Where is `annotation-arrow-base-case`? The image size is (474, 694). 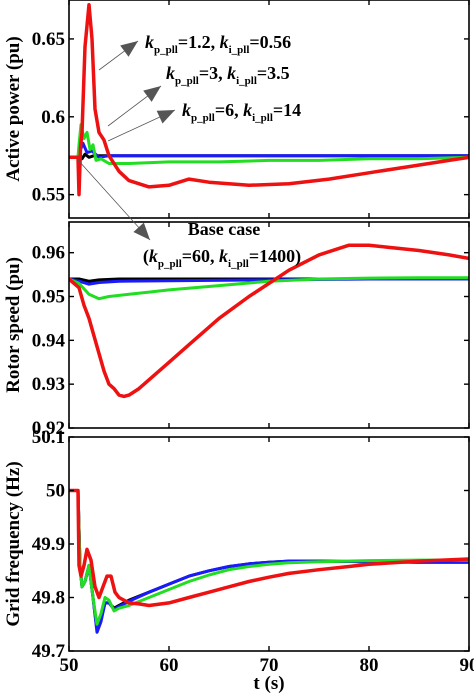
annotation-arrow-base-case is located at coordinates (114, 200).